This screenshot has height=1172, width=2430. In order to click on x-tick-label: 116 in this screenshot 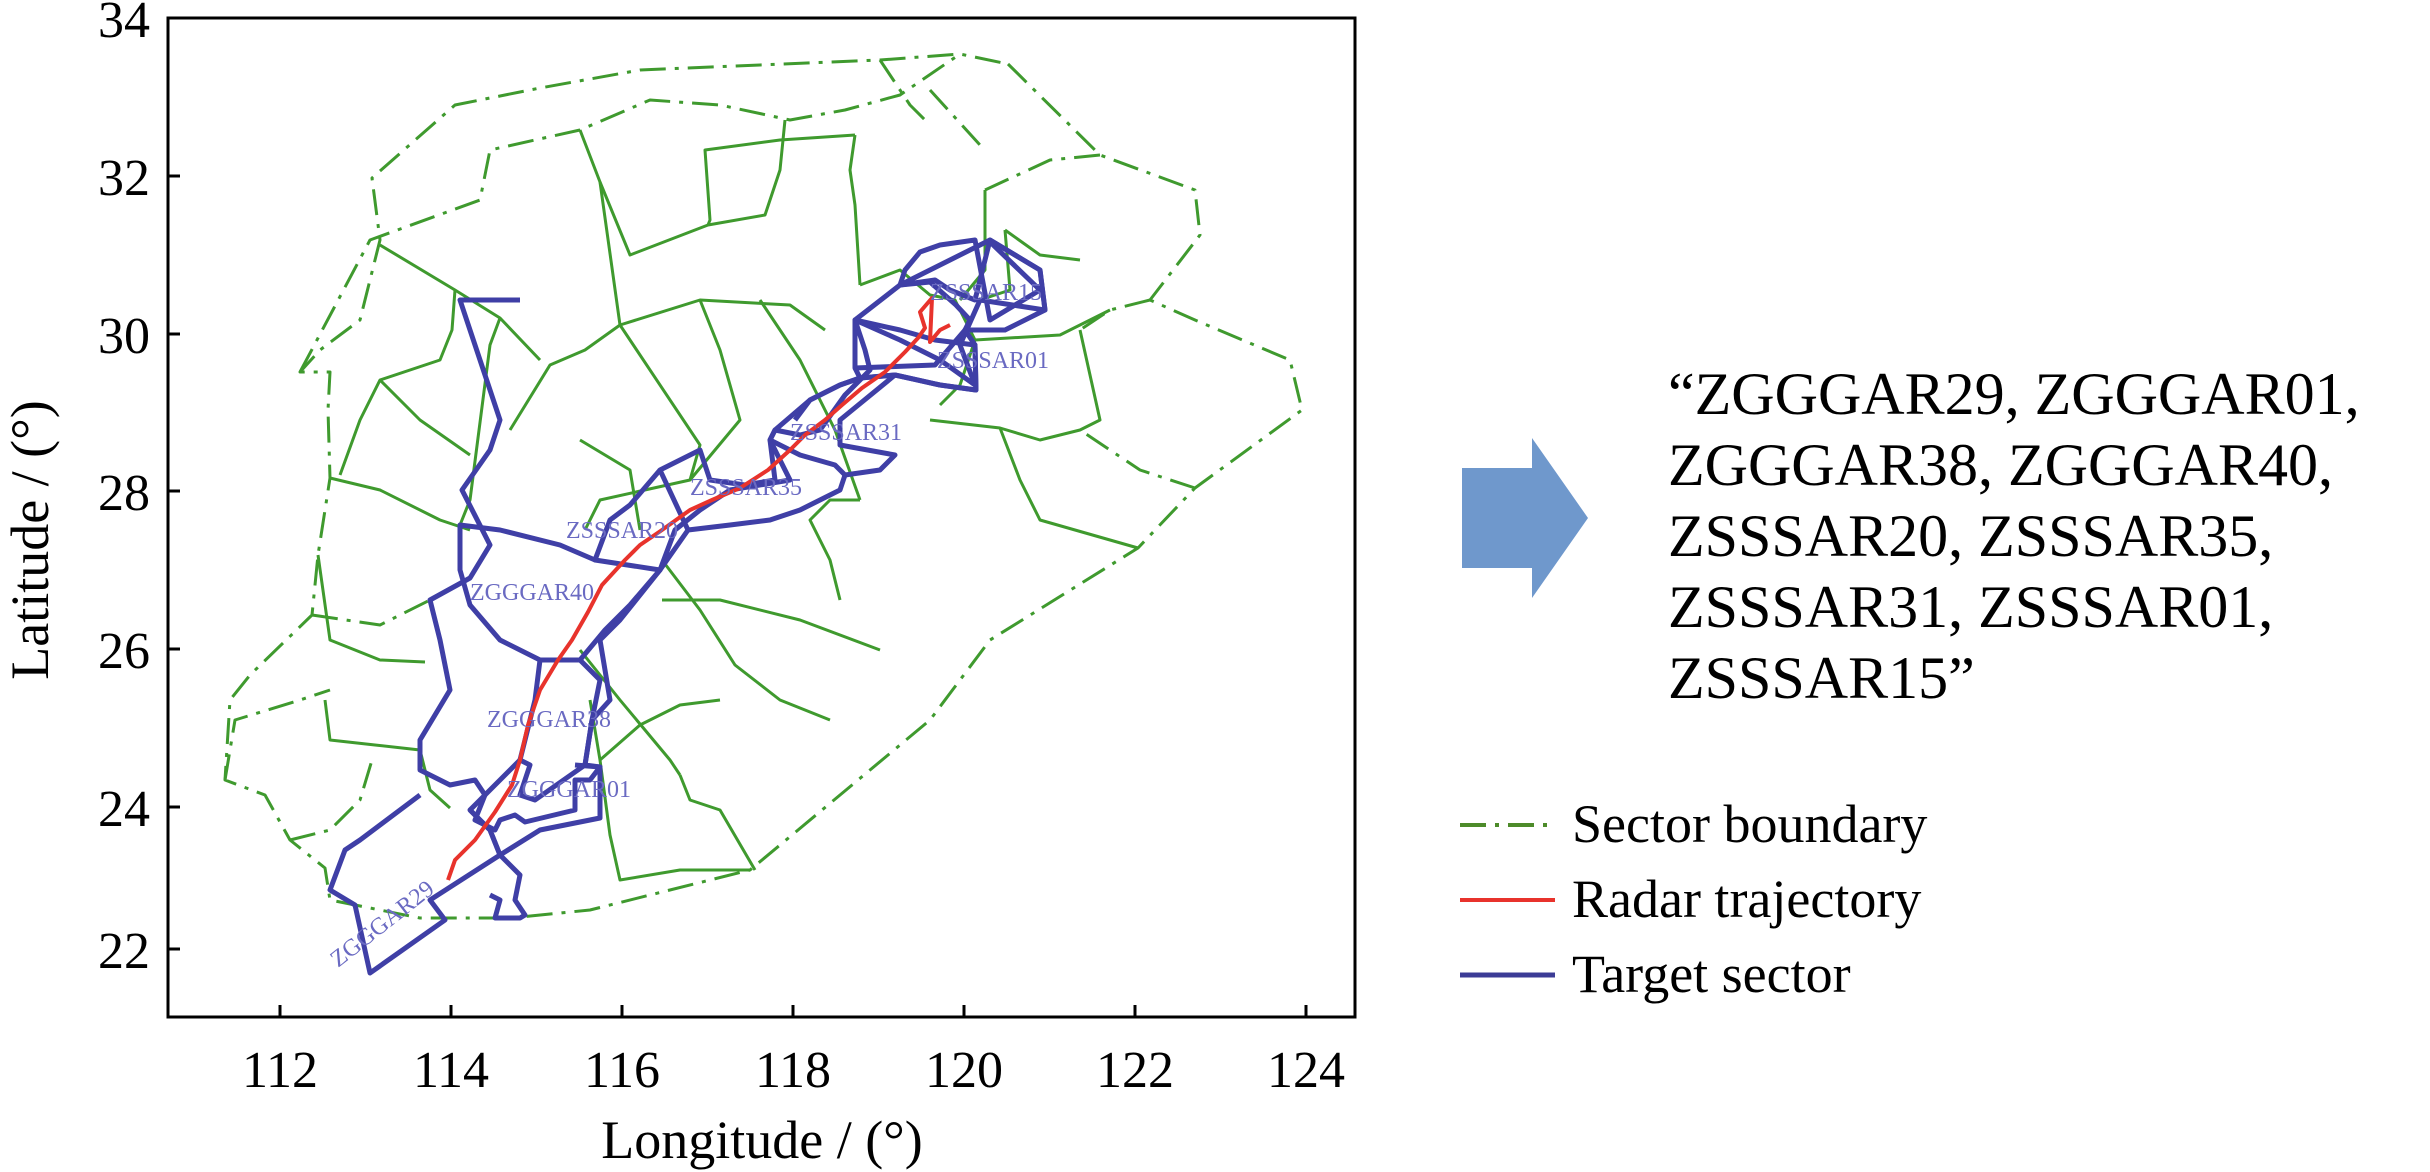, I will do `click(622, 1070)`.